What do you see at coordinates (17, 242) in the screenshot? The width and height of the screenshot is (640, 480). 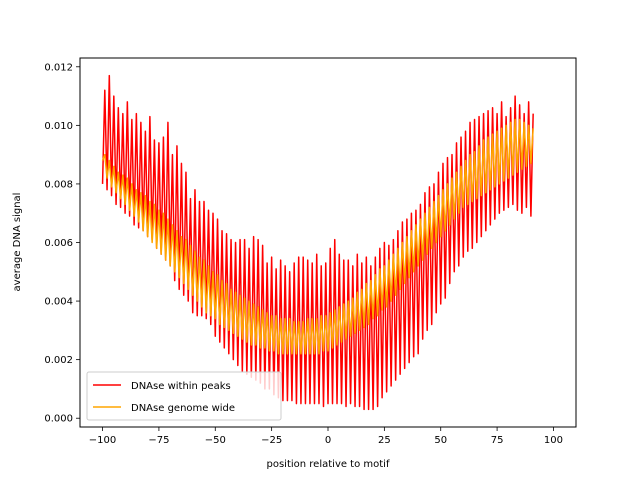 I see `y-axis-label: average DNA signal` at bounding box center [17, 242].